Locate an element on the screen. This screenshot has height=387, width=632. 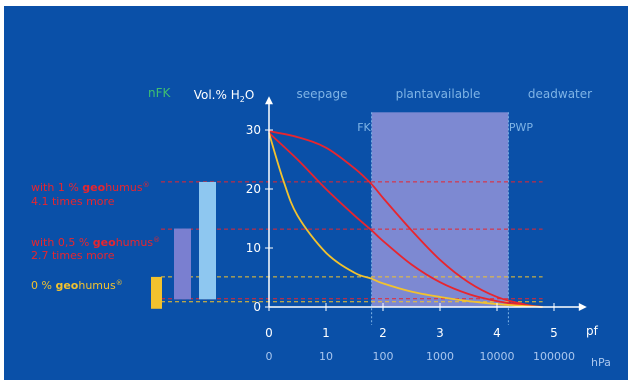
fk-marker: FK is located at coordinates (364, 127).